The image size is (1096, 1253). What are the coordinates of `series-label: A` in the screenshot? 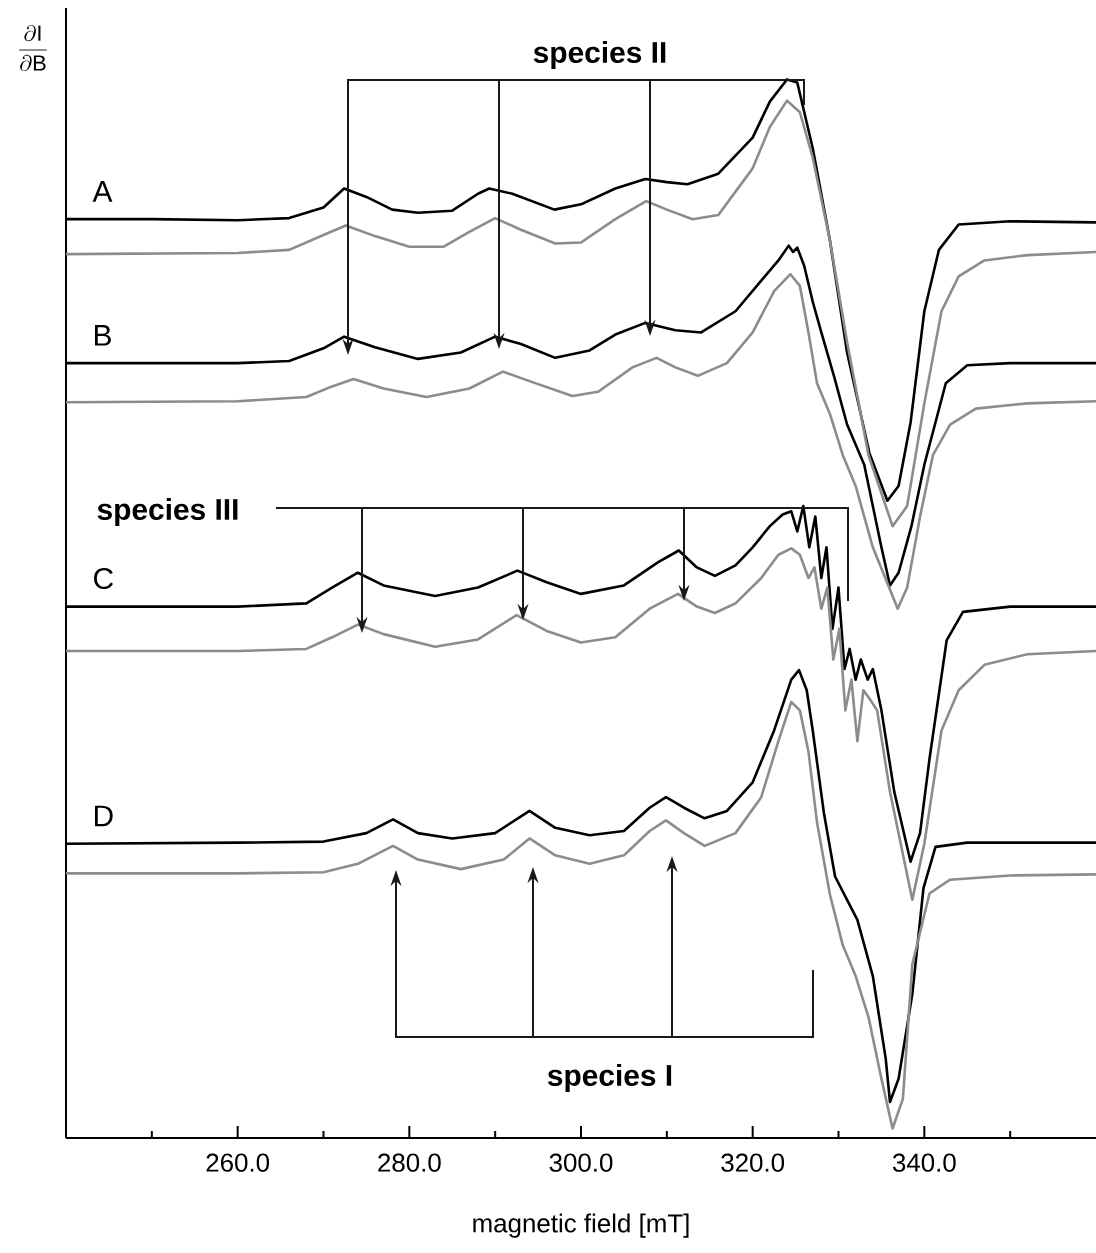 It's located at (102, 191).